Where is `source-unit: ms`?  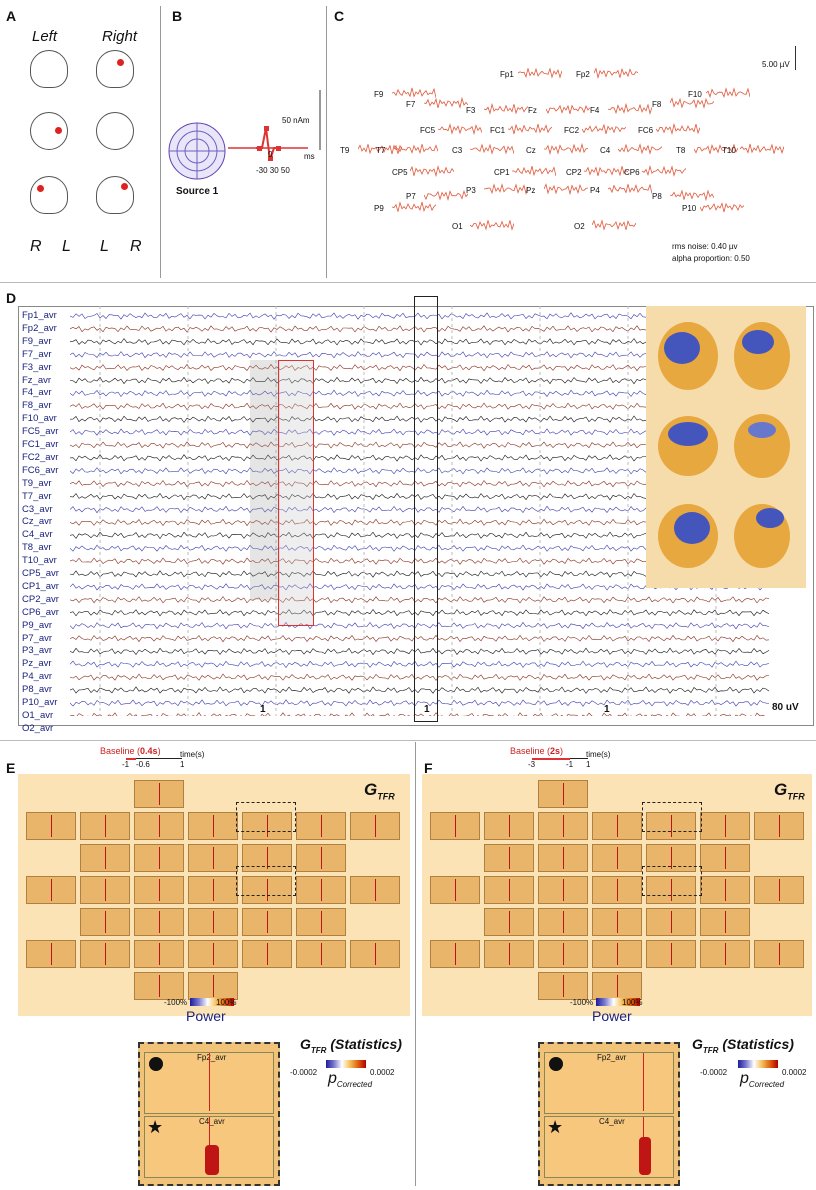
source-unit: ms is located at coordinates (309, 156).